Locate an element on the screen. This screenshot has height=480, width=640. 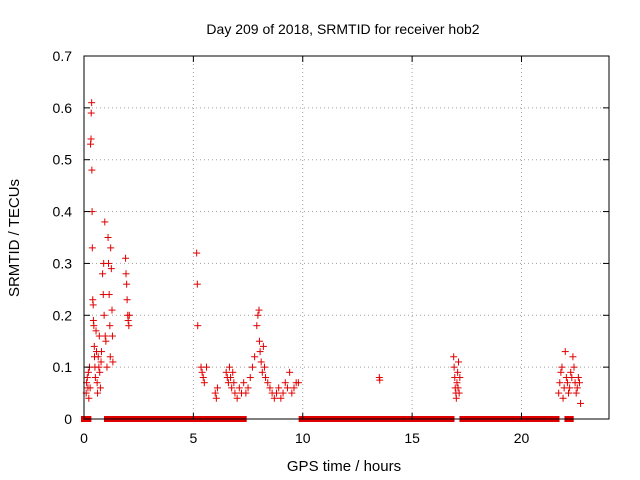
y-tick-label: 0.3 is located at coordinates (63, 263).